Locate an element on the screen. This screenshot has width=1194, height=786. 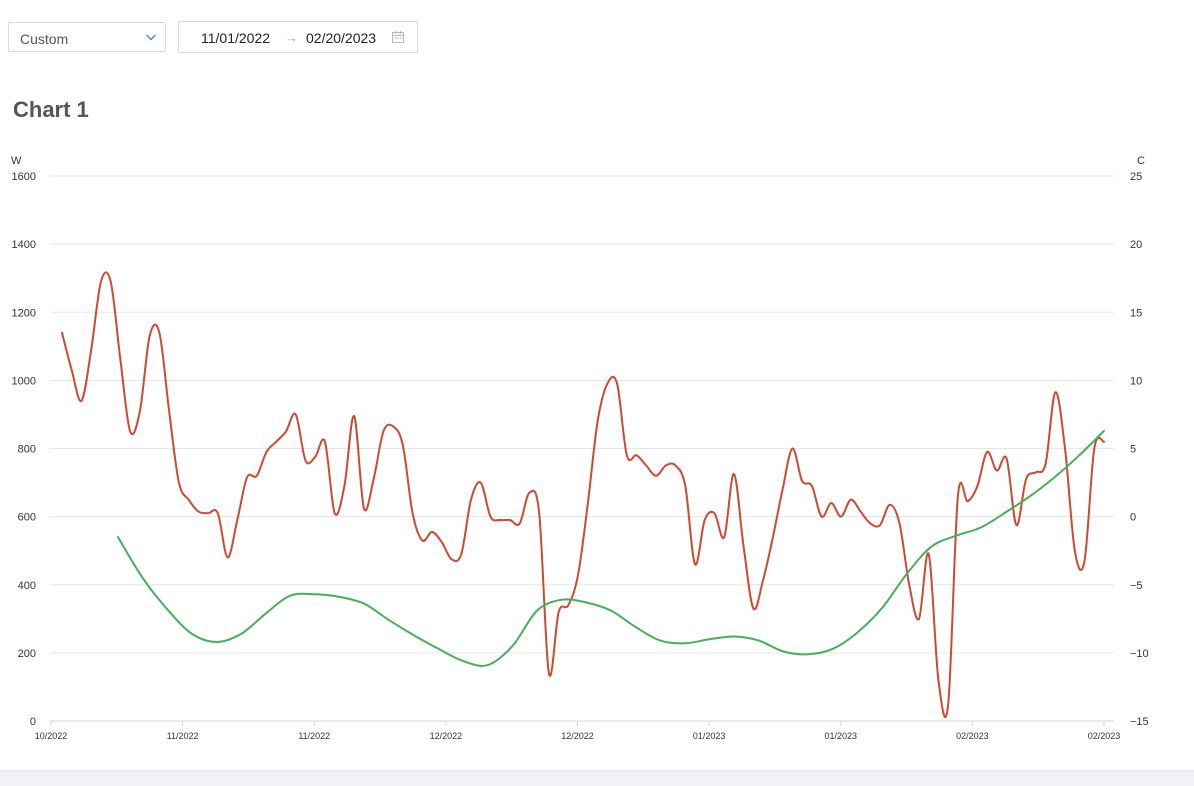
y-right-tick-label: 15 is located at coordinates (1136, 313).